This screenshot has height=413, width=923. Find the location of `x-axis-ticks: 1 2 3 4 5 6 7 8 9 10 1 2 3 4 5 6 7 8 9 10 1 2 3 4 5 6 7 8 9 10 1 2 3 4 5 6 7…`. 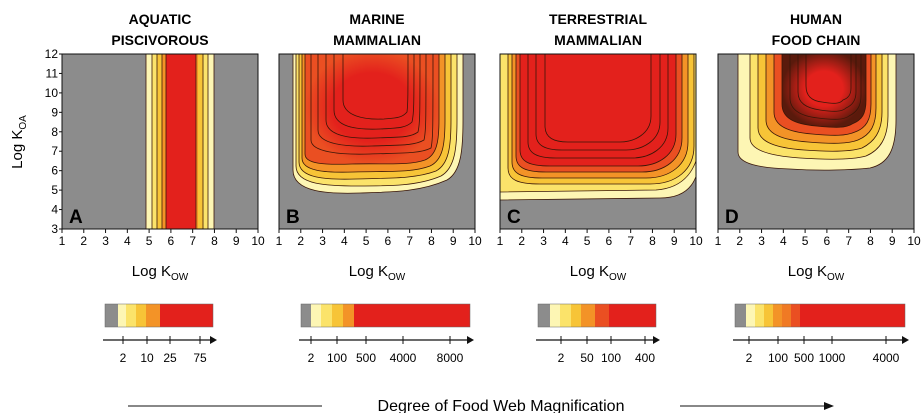

x-axis-ticks: 1 2 3 4 5 6 7 8 9 10 1 2 3 4 5 6 7 8 9 10 1 2 3 4 5 6 7 8 9 10 1 2 3 4 5 6 7… is located at coordinates (490, 238).